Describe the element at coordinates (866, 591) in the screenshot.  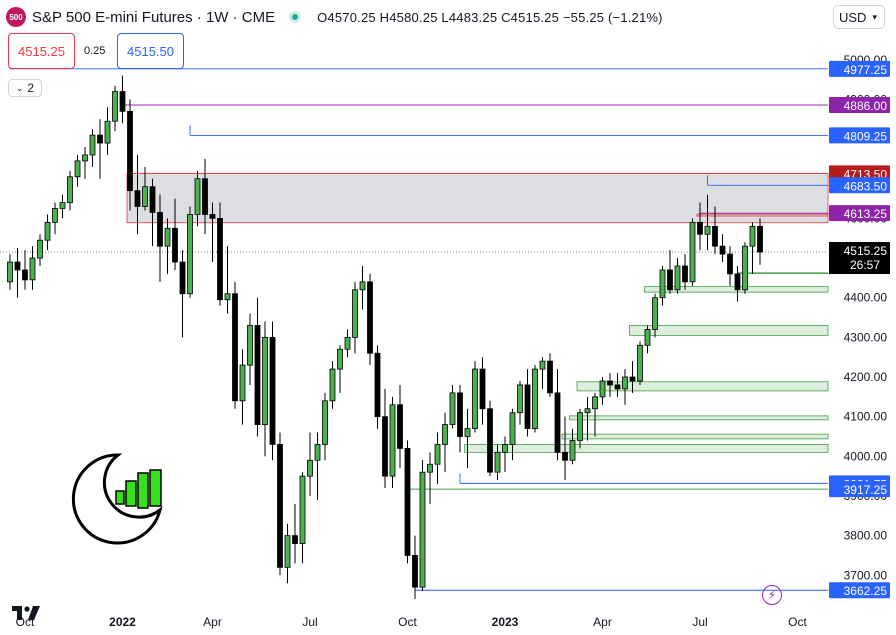
I see `level-label: 3662.25` at that location.